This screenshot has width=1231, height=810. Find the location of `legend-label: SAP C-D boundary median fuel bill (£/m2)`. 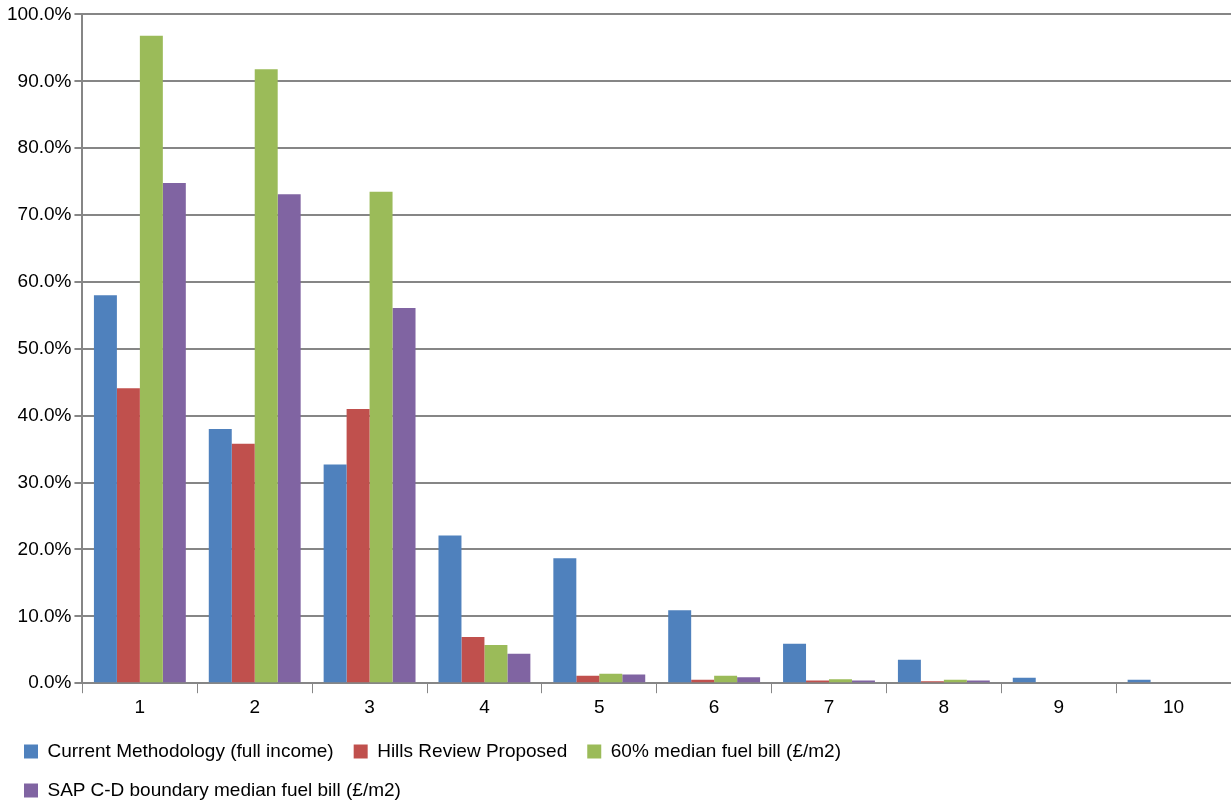

legend-label: SAP C-D boundary median fuel bill (£/m2) is located at coordinates (224, 789).